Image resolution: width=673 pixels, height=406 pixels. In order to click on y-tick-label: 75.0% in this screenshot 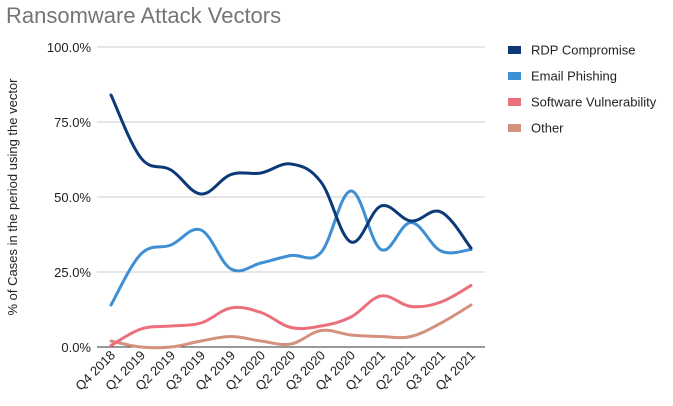, I will do `click(72, 122)`.